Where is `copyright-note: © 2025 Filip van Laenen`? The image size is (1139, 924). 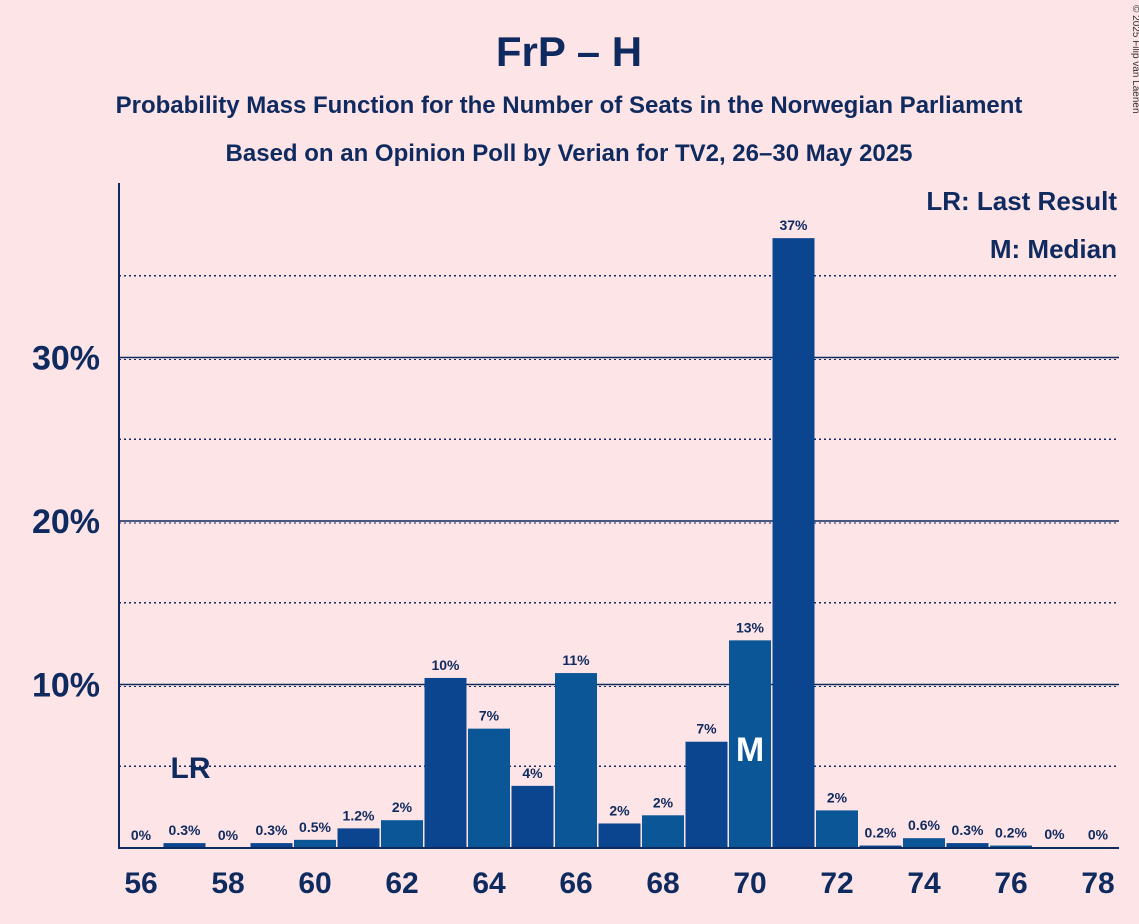 copyright-note: © 2025 Filip van Laenen is located at coordinates (1134, 59).